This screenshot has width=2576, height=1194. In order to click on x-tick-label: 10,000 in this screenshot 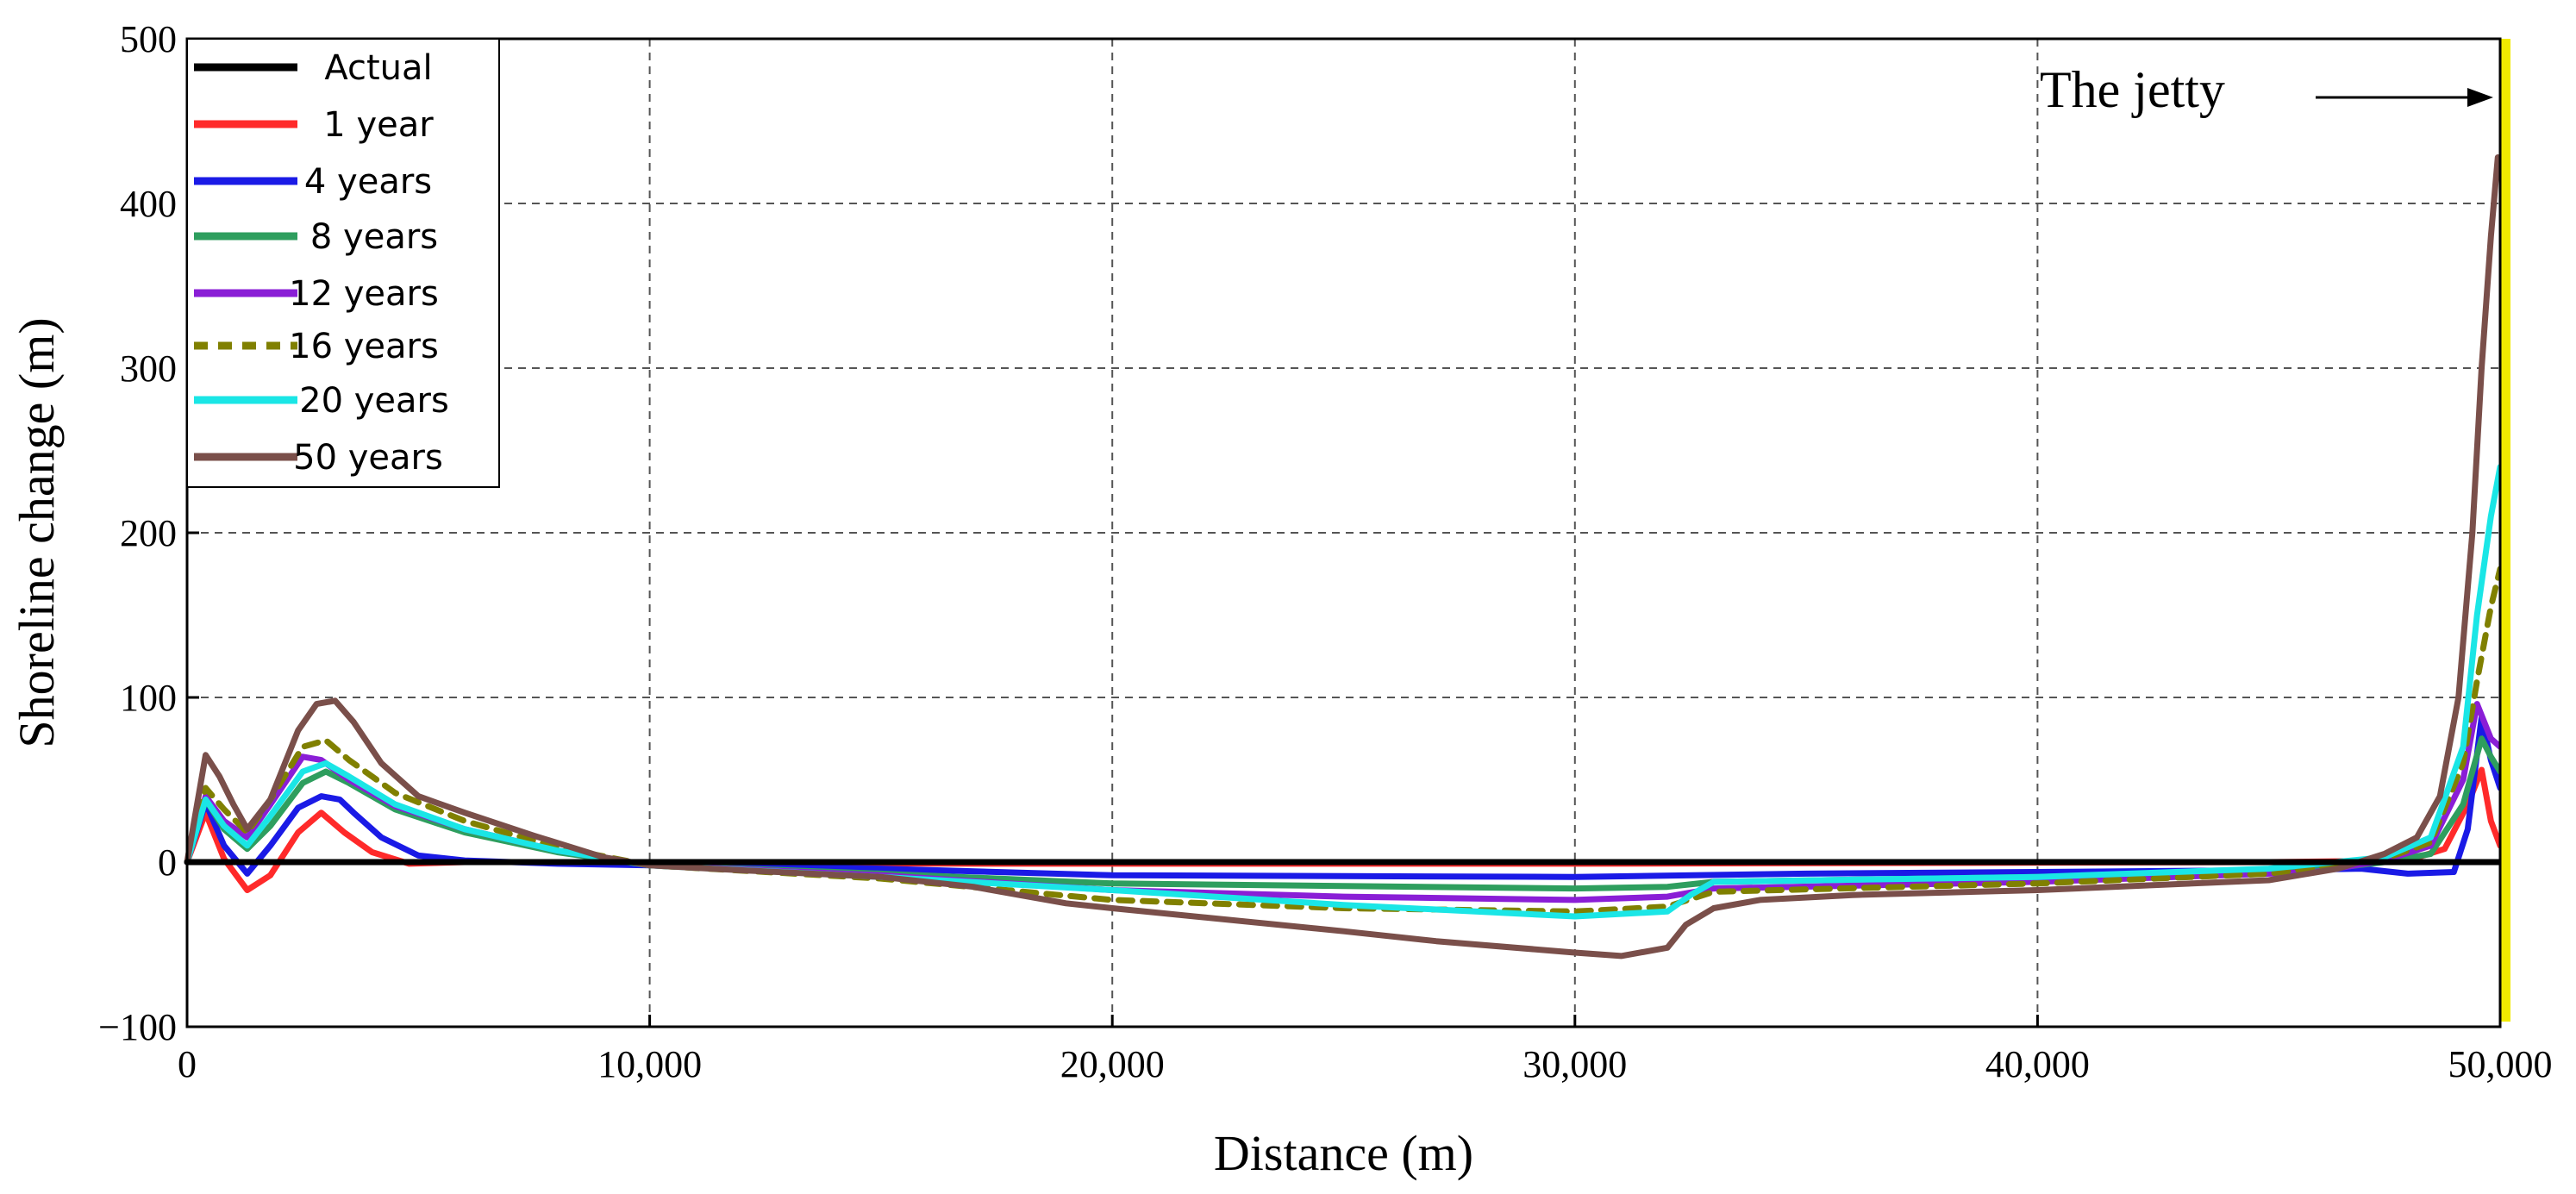, I will do `click(649, 1064)`.